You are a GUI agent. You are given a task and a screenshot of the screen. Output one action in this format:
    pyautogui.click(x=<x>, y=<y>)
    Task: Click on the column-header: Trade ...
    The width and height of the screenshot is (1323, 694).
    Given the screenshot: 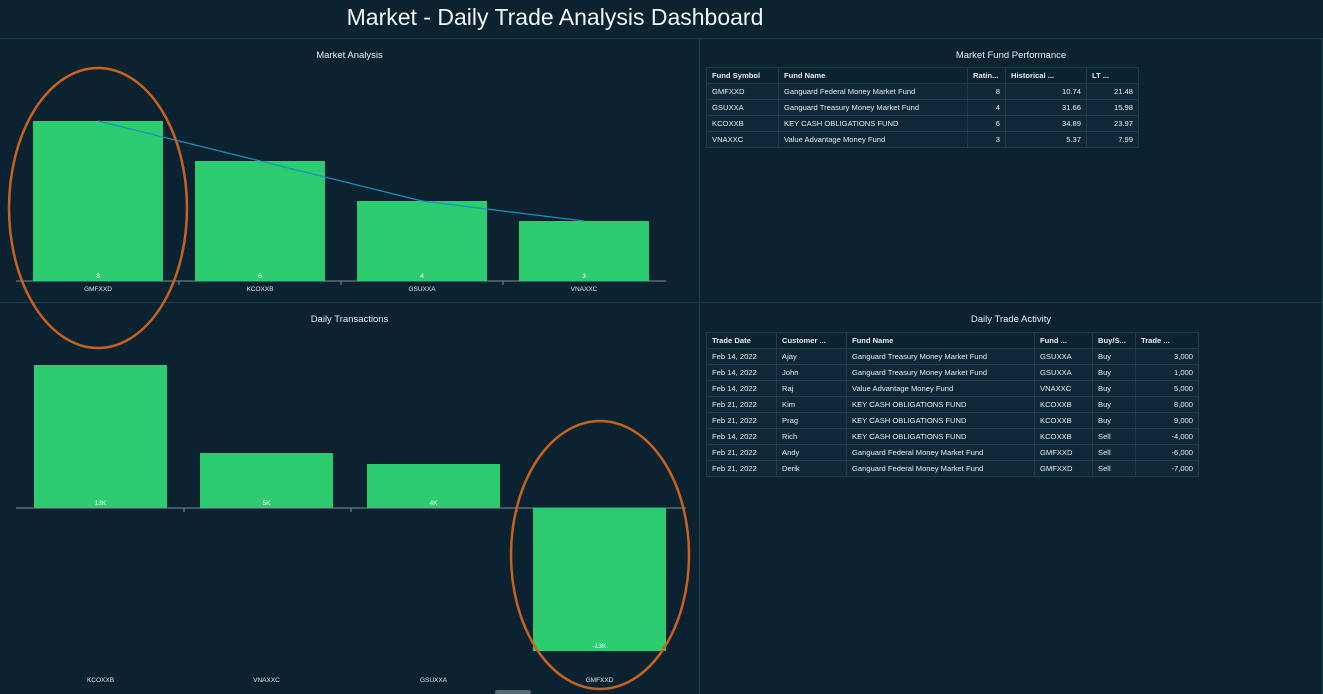 What is the action you would take?
    pyautogui.click(x=1167, y=340)
    